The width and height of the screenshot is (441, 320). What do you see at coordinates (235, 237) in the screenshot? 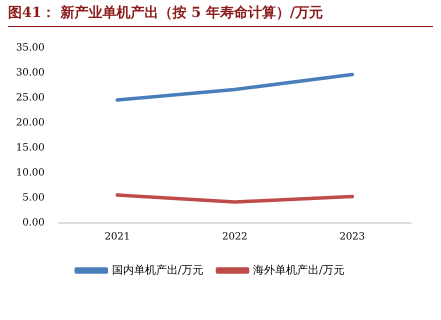
I see `x-tick-label: 2022` at bounding box center [235, 237].